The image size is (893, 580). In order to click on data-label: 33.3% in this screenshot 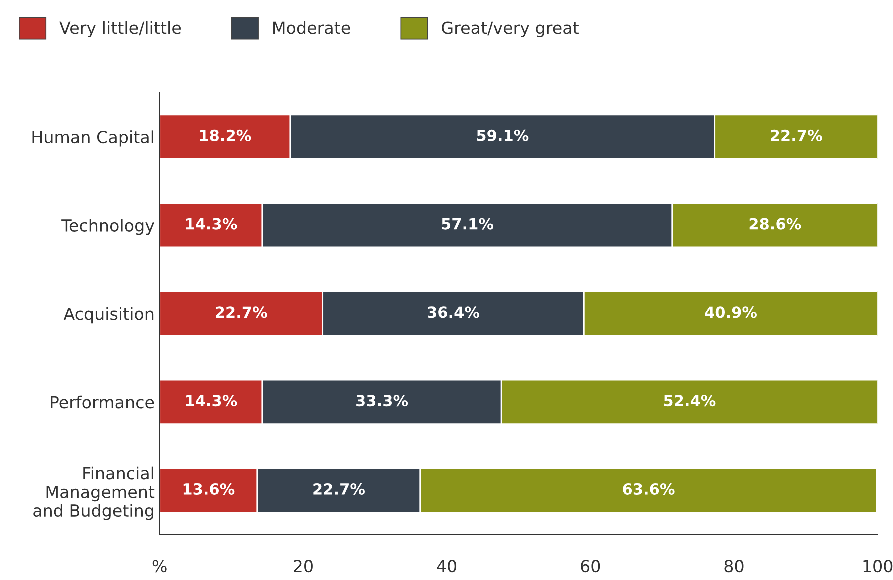, I will do `click(382, 401)`.